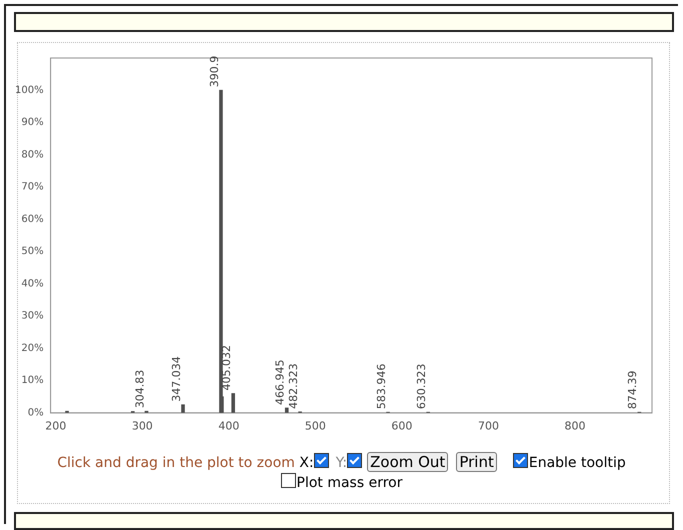 The image size is (683, 530). What do you see at coordinates (32, 219) in the screenshot?
I see `y-tick-label: 60%` at bounding box center [32, 219].